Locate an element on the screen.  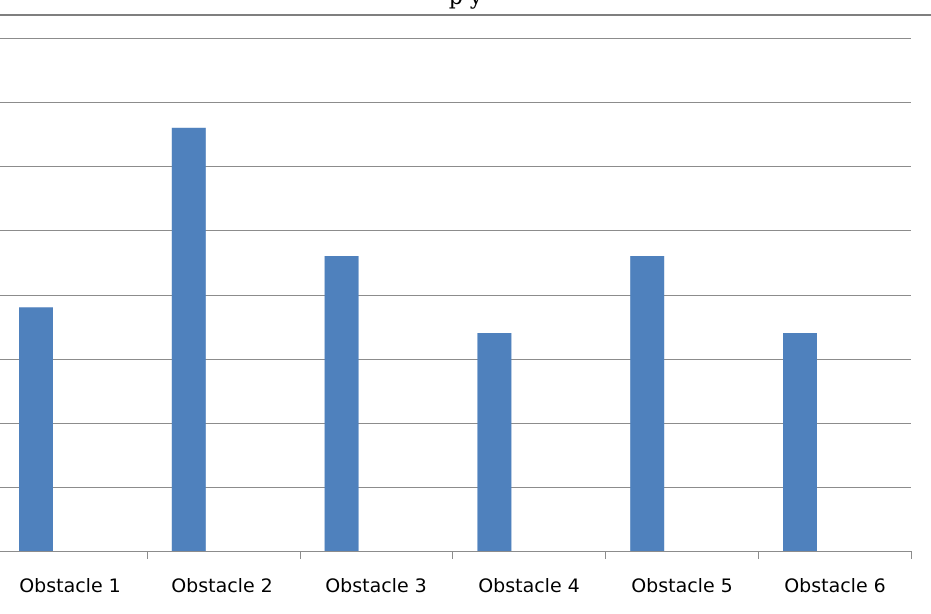
x-tick-label: Obstacle 2 is located at coordinates (222, 586).